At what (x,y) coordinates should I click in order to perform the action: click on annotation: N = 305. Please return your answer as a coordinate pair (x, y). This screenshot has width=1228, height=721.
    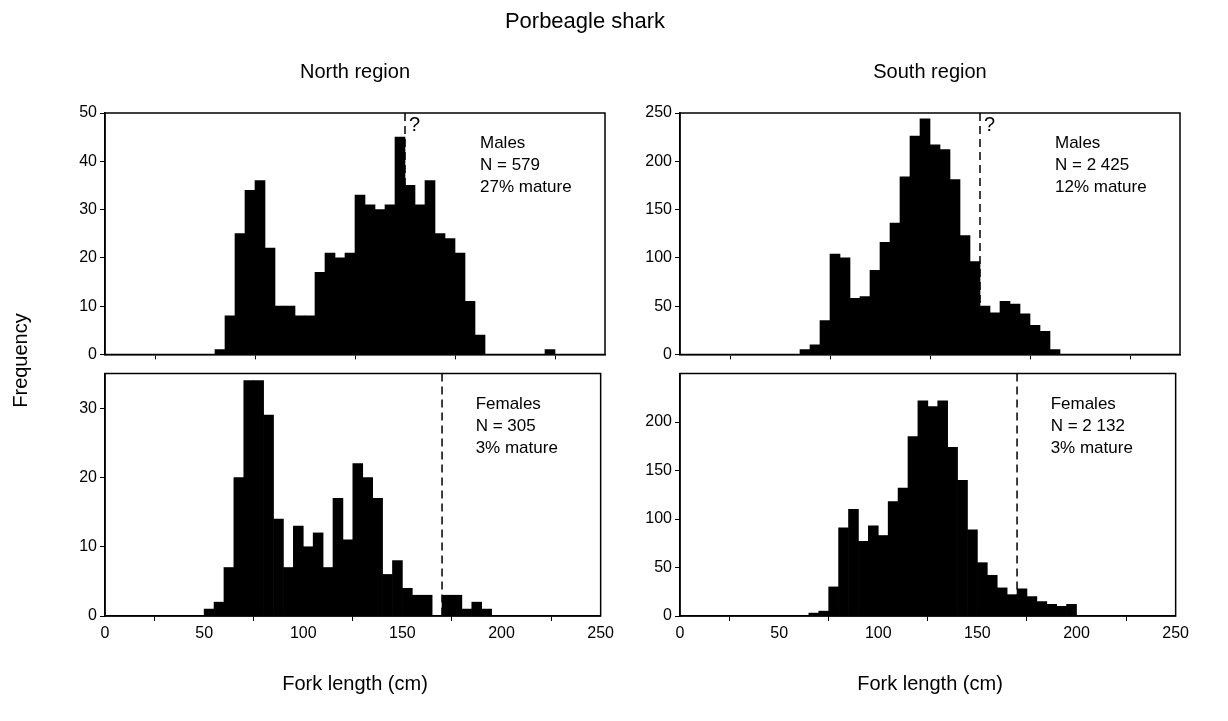
    Looking at the image, I should click on (505, 425).